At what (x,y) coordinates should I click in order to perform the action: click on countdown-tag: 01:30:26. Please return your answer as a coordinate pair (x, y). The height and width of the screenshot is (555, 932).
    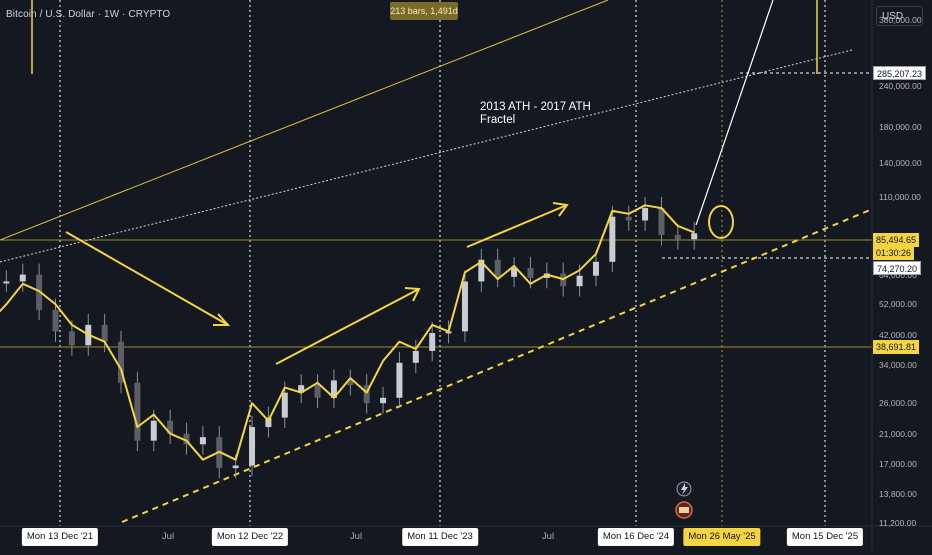
    Looking at the image, I should click on (894, 253).